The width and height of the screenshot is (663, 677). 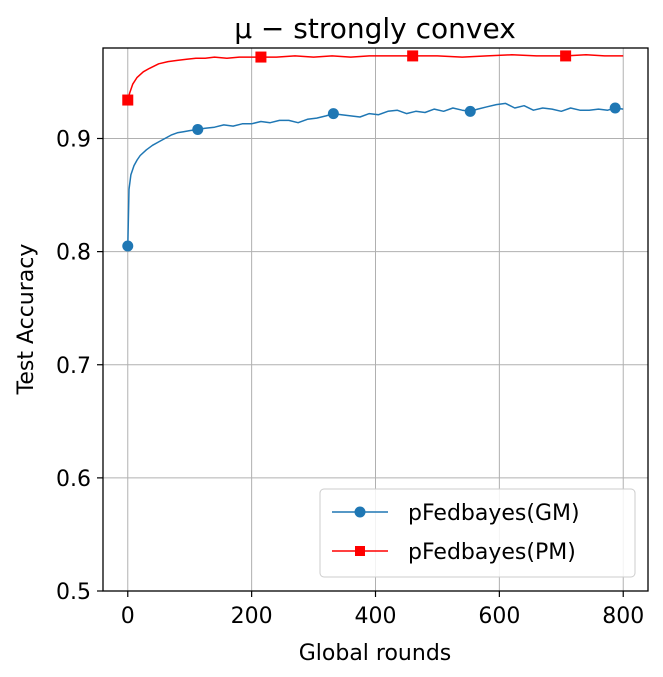 What do you see at coordinates (73, 479) in the screenshot?
I see `y-tick-label: 0.6` at bounding box center [73, 479].